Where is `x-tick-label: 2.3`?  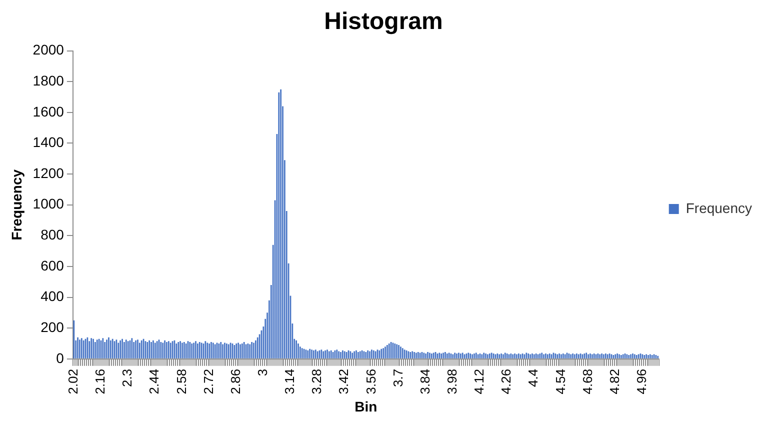 x-tick-label: 2.3 is located at coordinates (127, 377).